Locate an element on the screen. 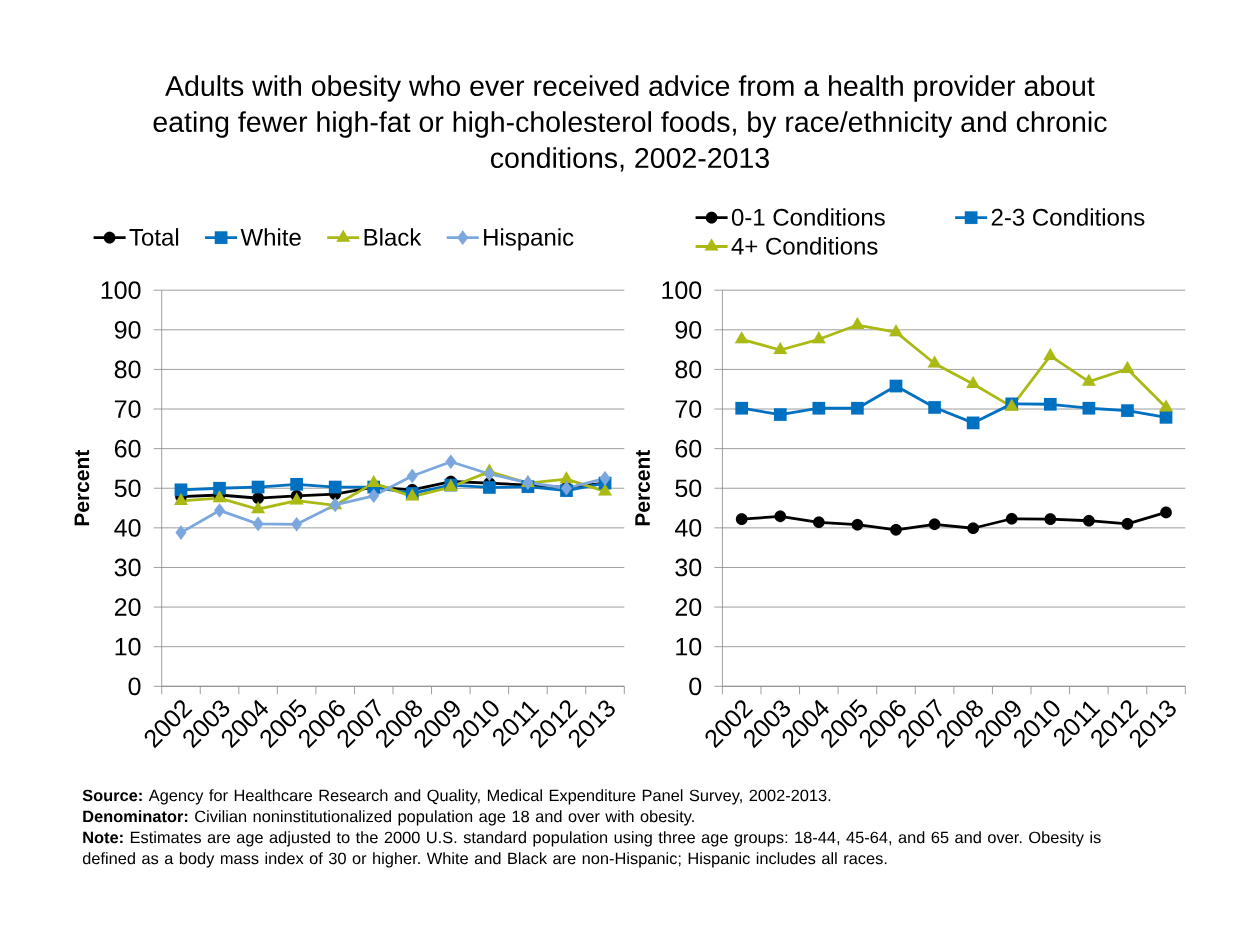 This screenshot has width=1250, height=945. text: Denominator: Civilian noninstitutionalized population age 18 and over with obesity. is located at coordinates (388, 818).